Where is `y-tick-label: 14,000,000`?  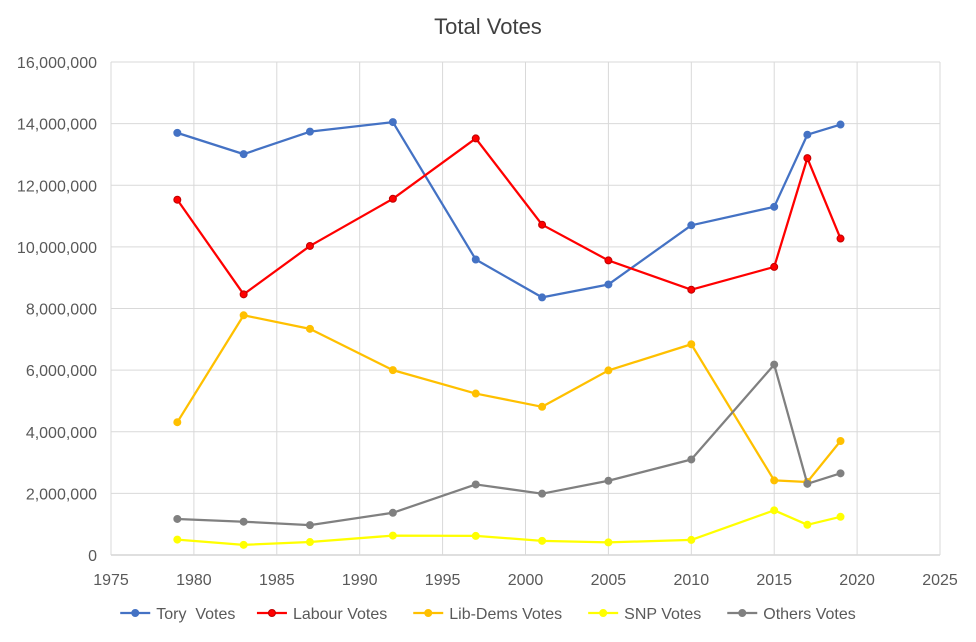
y-tick-label: 14,000,000 is located at coordinates (57, 125).